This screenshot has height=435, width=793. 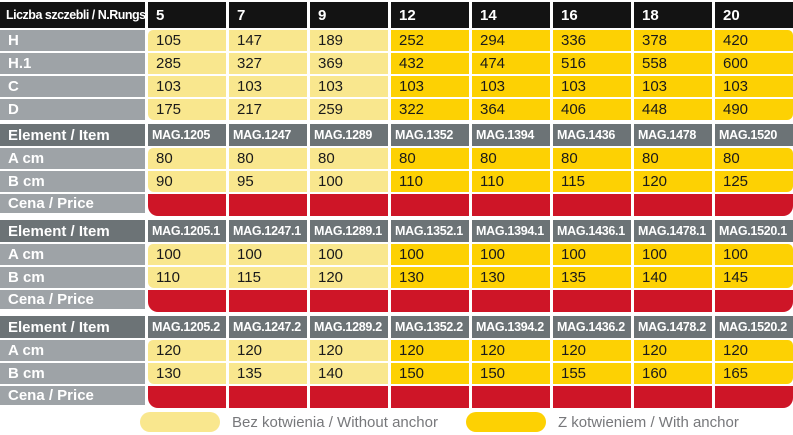 I want to click on item-code-cell: MAG.1394.2, so click(x=511, y=327).